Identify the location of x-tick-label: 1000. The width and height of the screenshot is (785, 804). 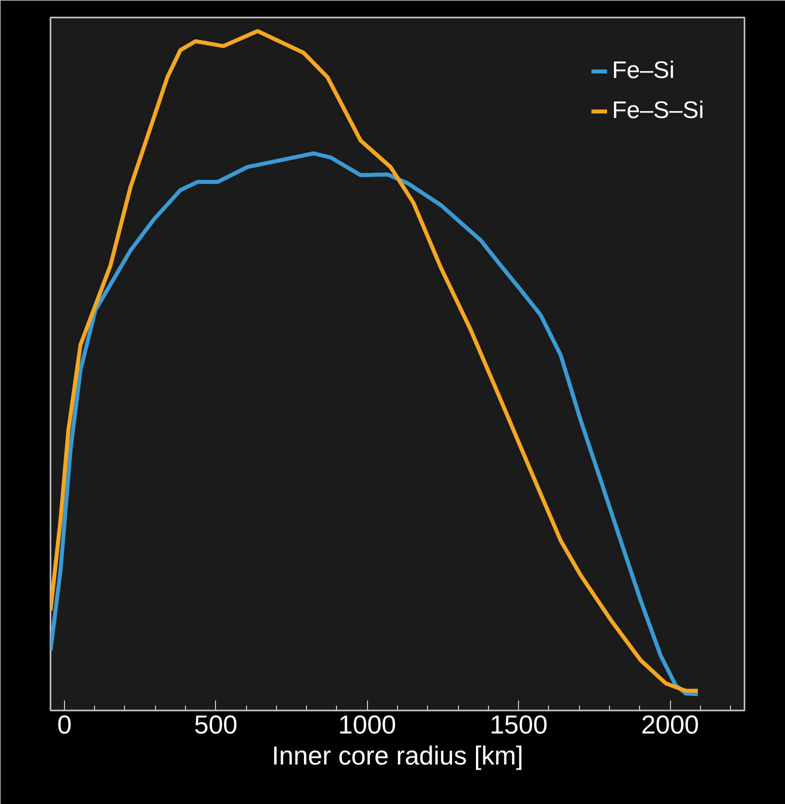
(367, 725).